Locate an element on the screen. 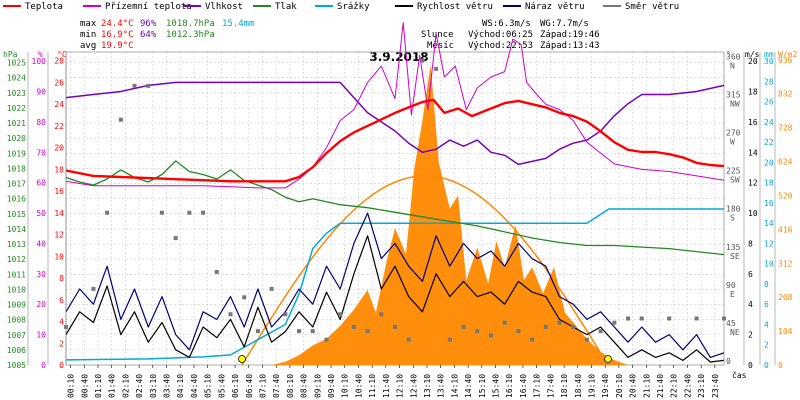 This screenshot has height=400, width=800. tick-temperature: 12 is located at coordinates (59, 235).